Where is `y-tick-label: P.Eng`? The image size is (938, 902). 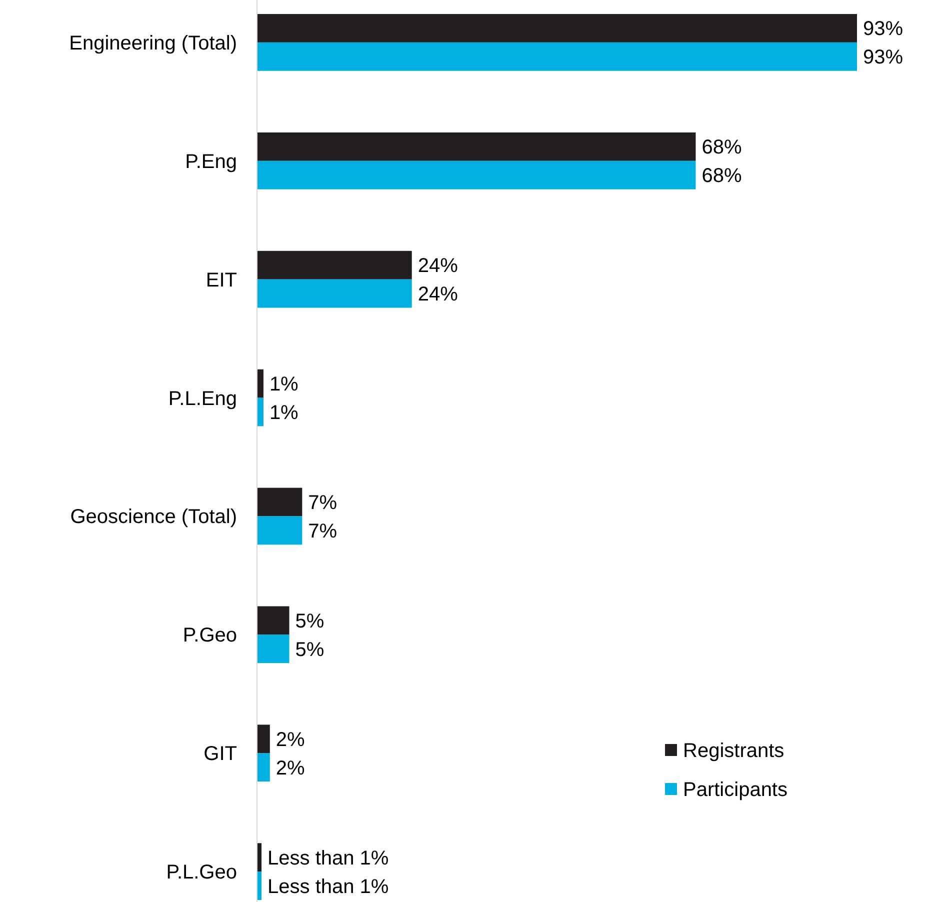 y-tick-label: P.Eng is located at coordinates (211, 161).